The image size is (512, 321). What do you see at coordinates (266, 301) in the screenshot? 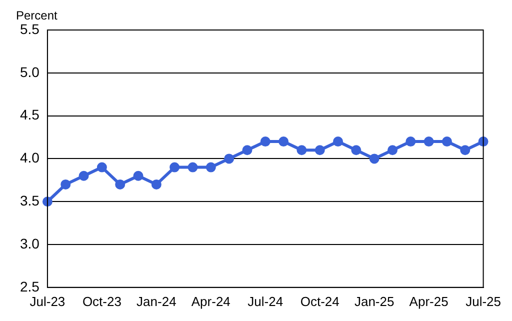
I see `x-tick-label: Jul-24` at bounding box center [266, 301].